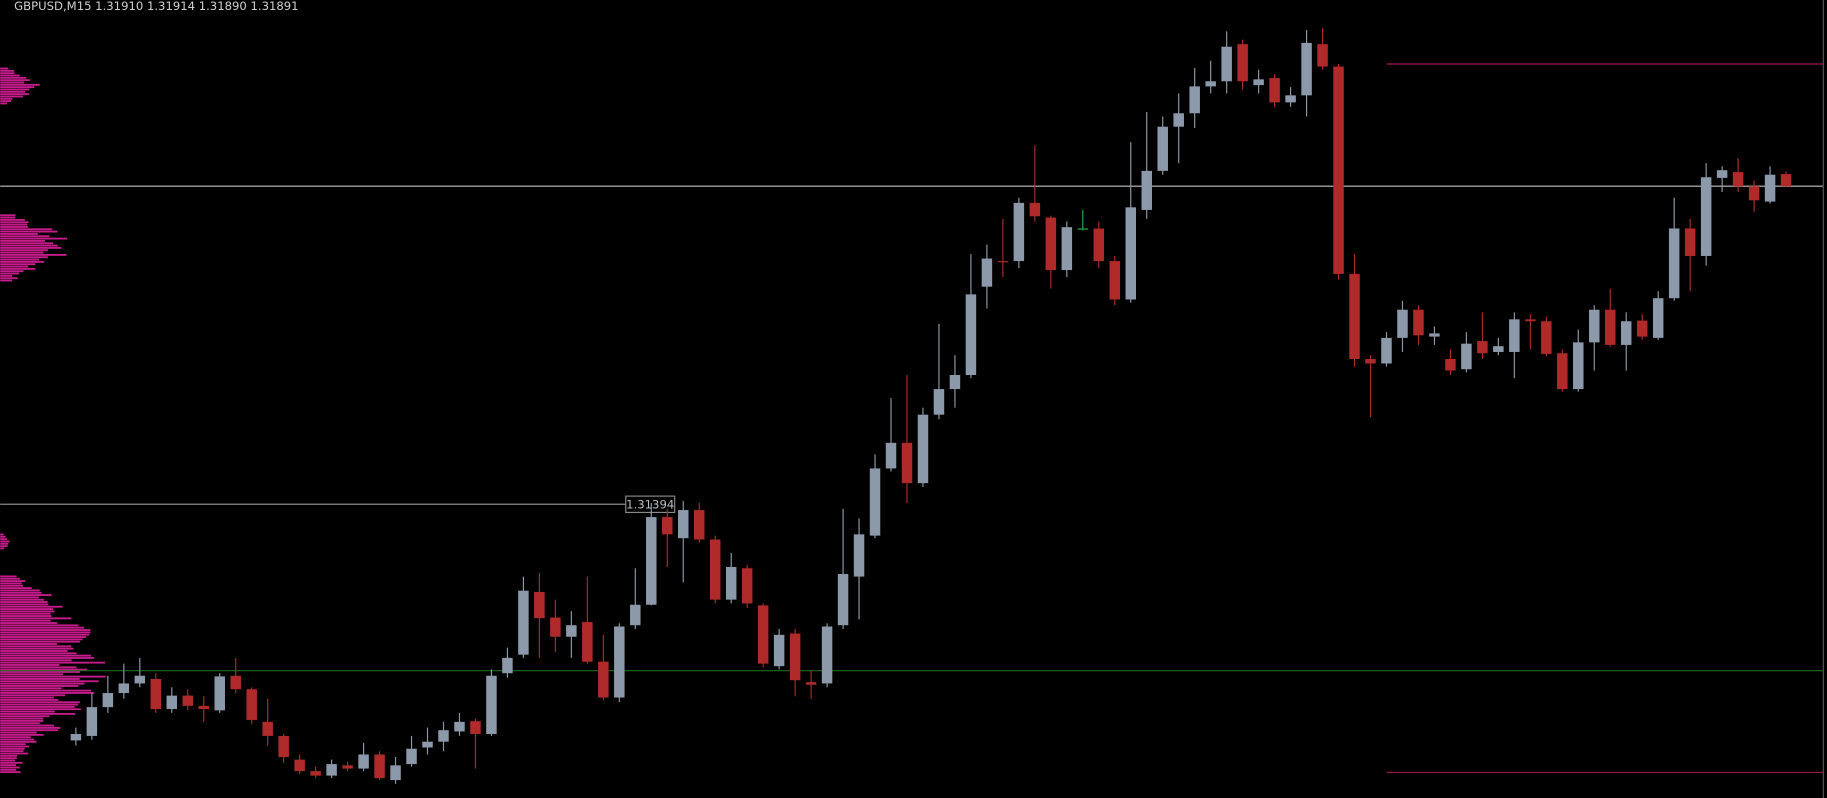 This screenshot has height=798, width=1827. What do you see at coordinates (53, 420) in the screenshot?
I see `volume-profile` at bounding box center [53, 420].